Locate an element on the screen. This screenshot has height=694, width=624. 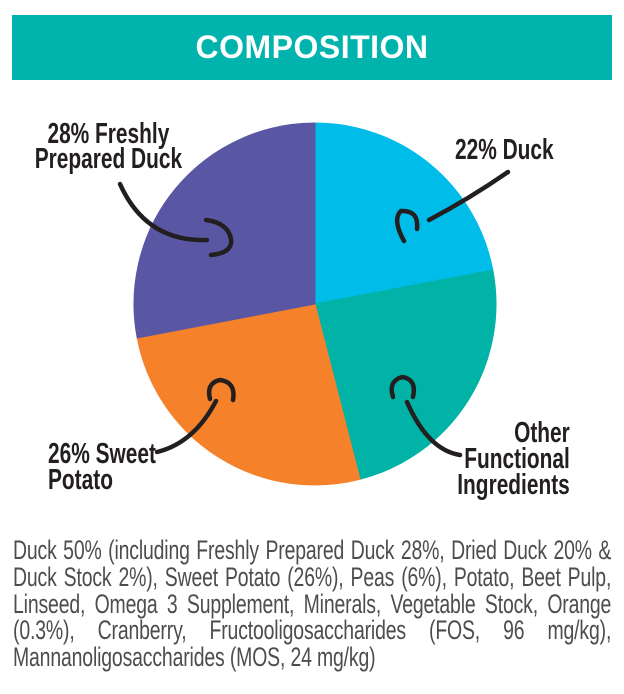
pie-slice-duck is located at coordinates (404, 213).